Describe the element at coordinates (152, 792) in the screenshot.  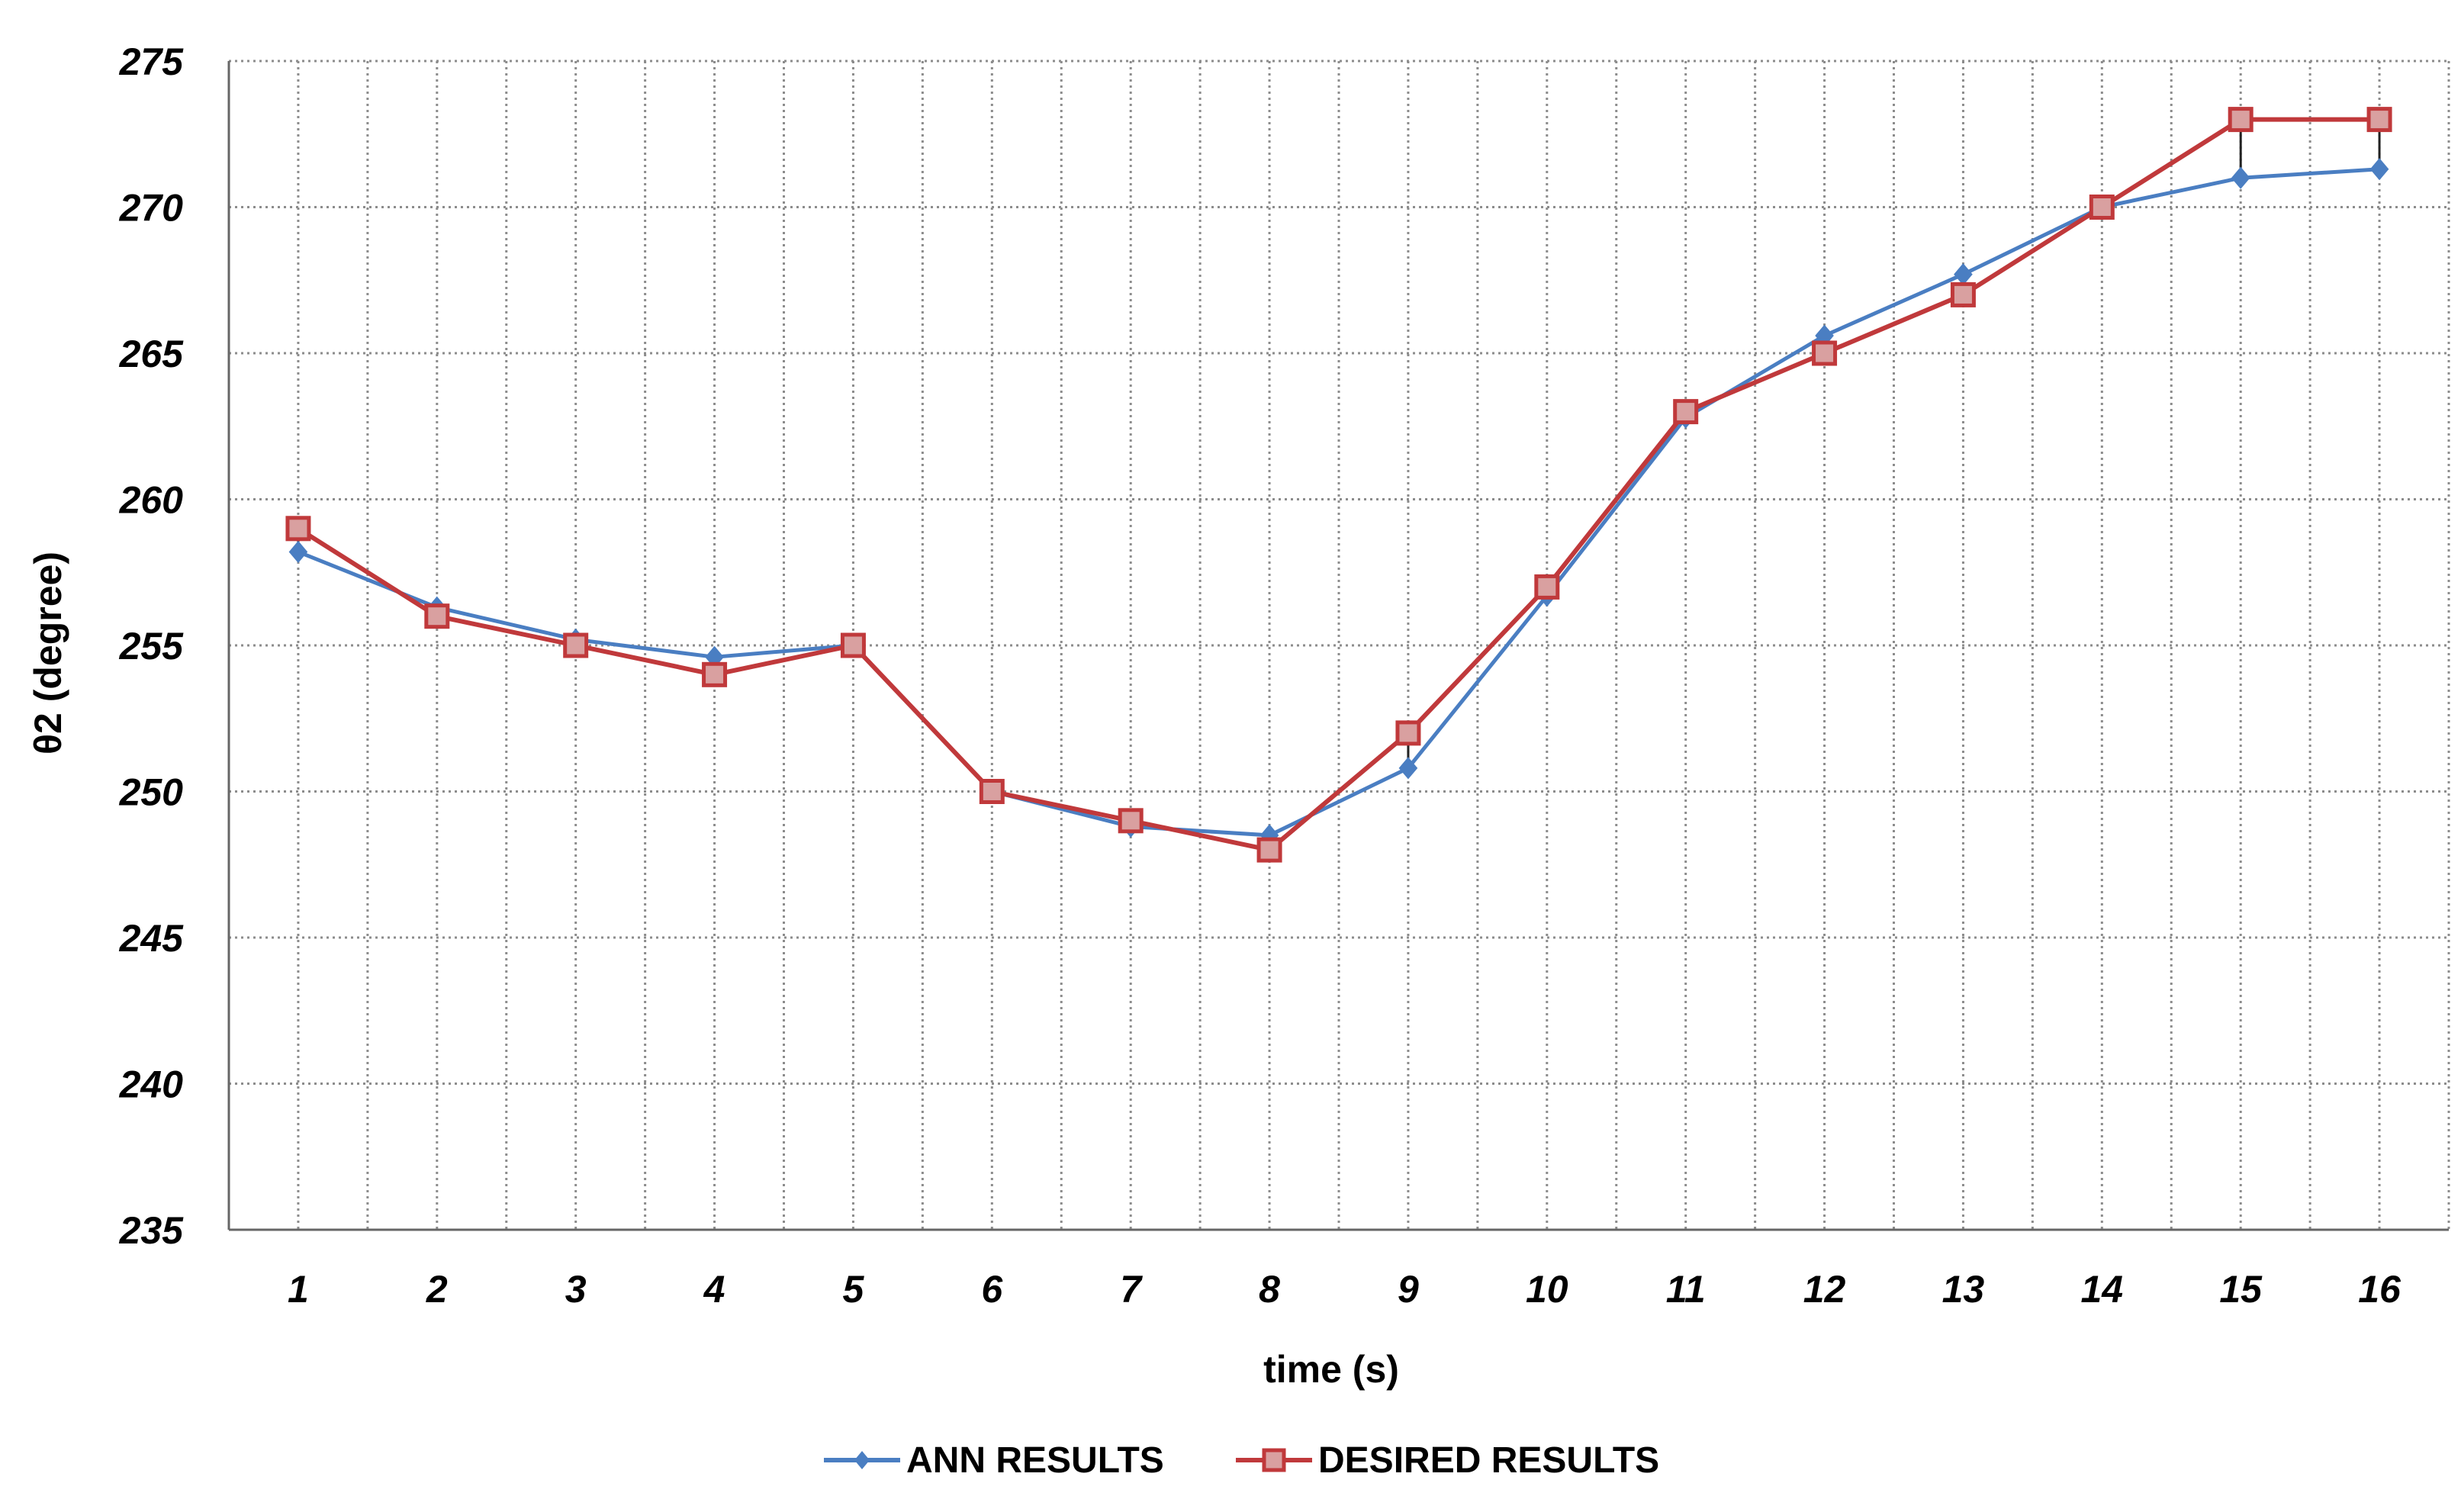
I see `y-tick-label: 250` at that location.